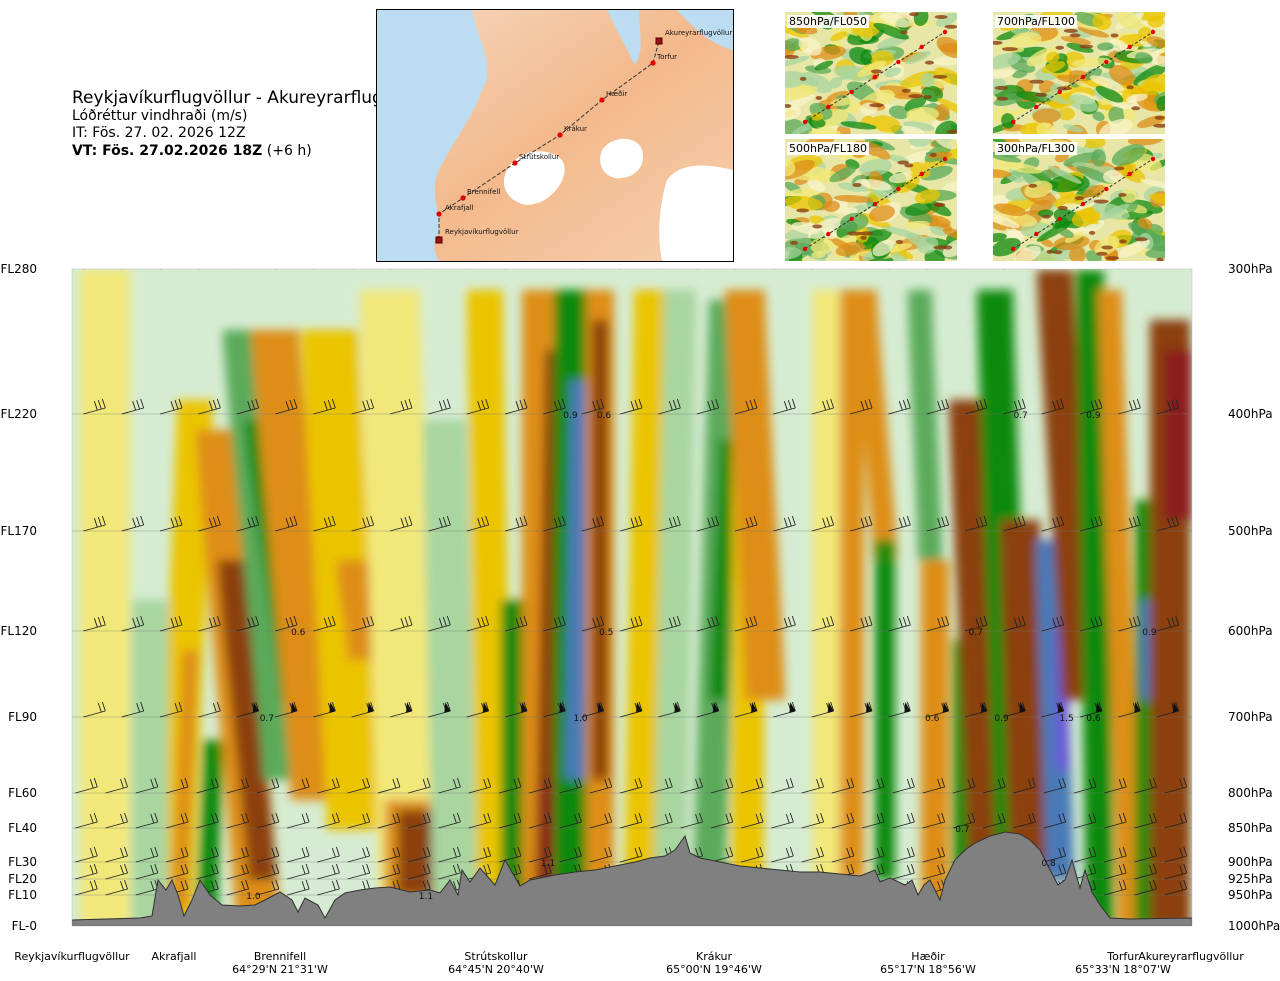 This screenshot has width=1280, height=981. I want to click on contour-value-label: 1.1, so click(548, 864).